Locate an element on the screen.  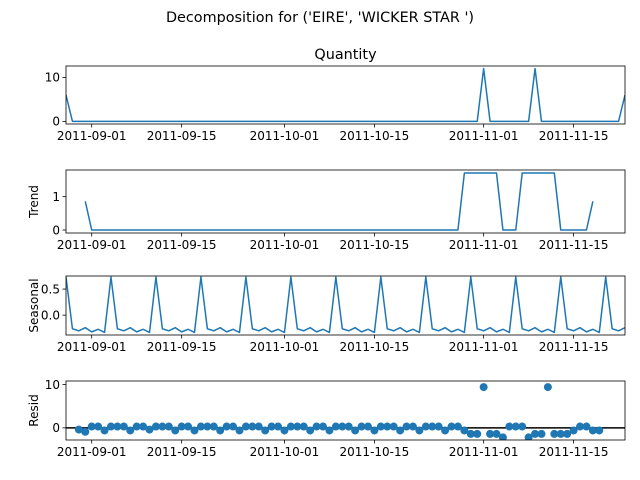
series-line-seasonal is located at coordinates (345, 305).